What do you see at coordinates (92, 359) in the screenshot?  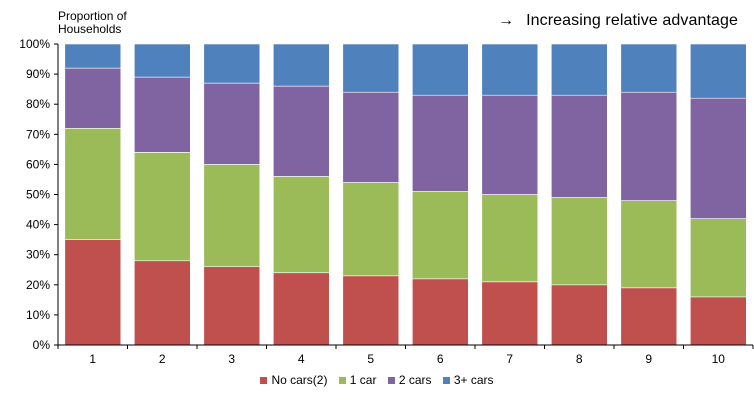 I see `x-tick-label: 1` at bounding box center [92, 359].